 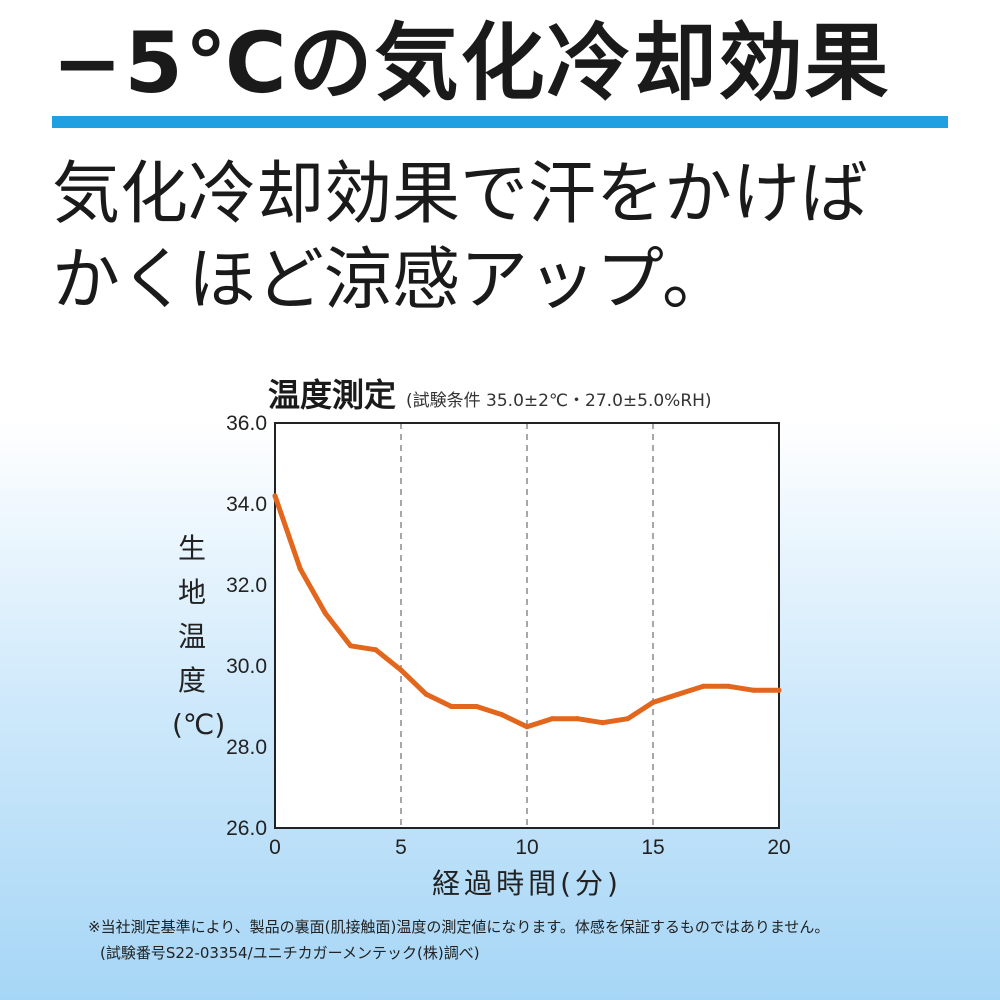 I want to click on x-tick-label: 5, so click(x=401, y=847).